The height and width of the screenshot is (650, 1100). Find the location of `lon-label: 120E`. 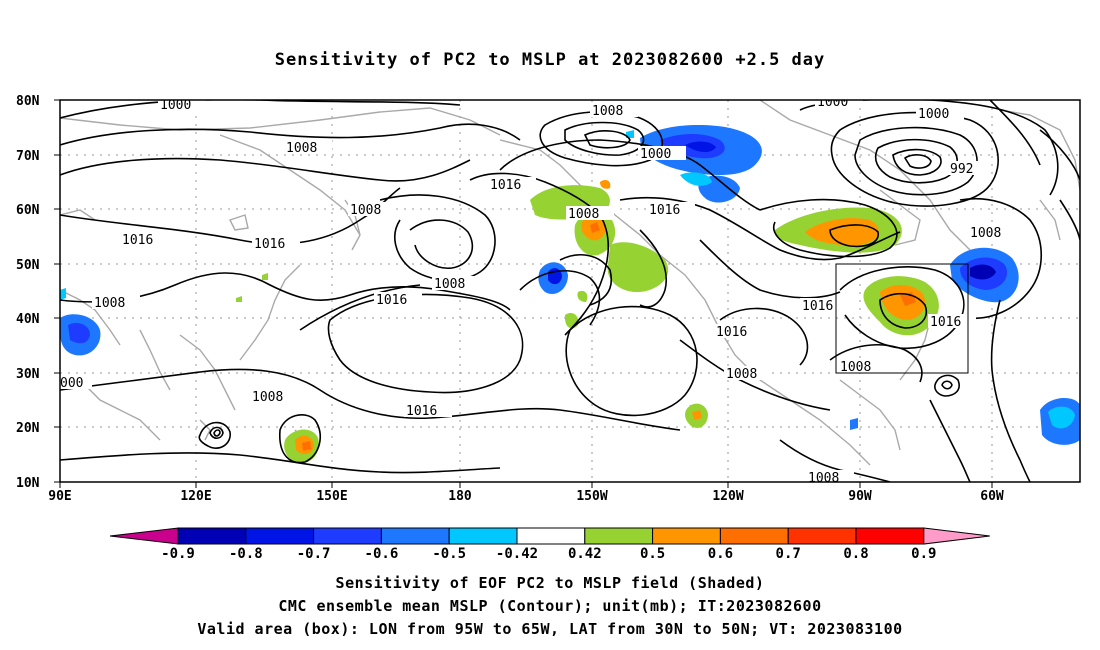

lon-label: 120E is located at coordinates (195, 496).